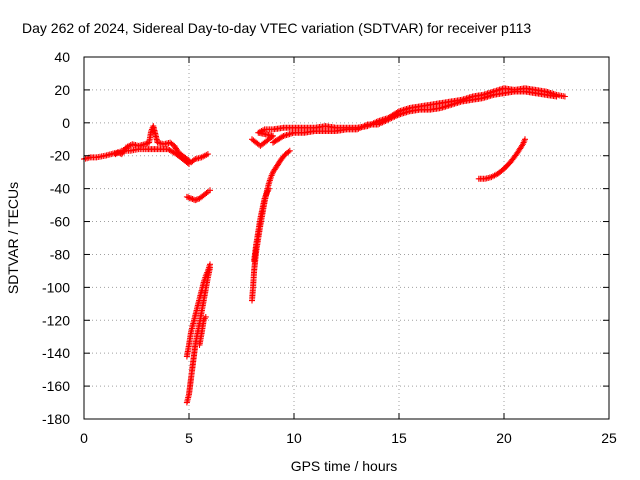  Describe the element at coordinates (146, 144) in the screenshot. I see `series-early-band` at that location.